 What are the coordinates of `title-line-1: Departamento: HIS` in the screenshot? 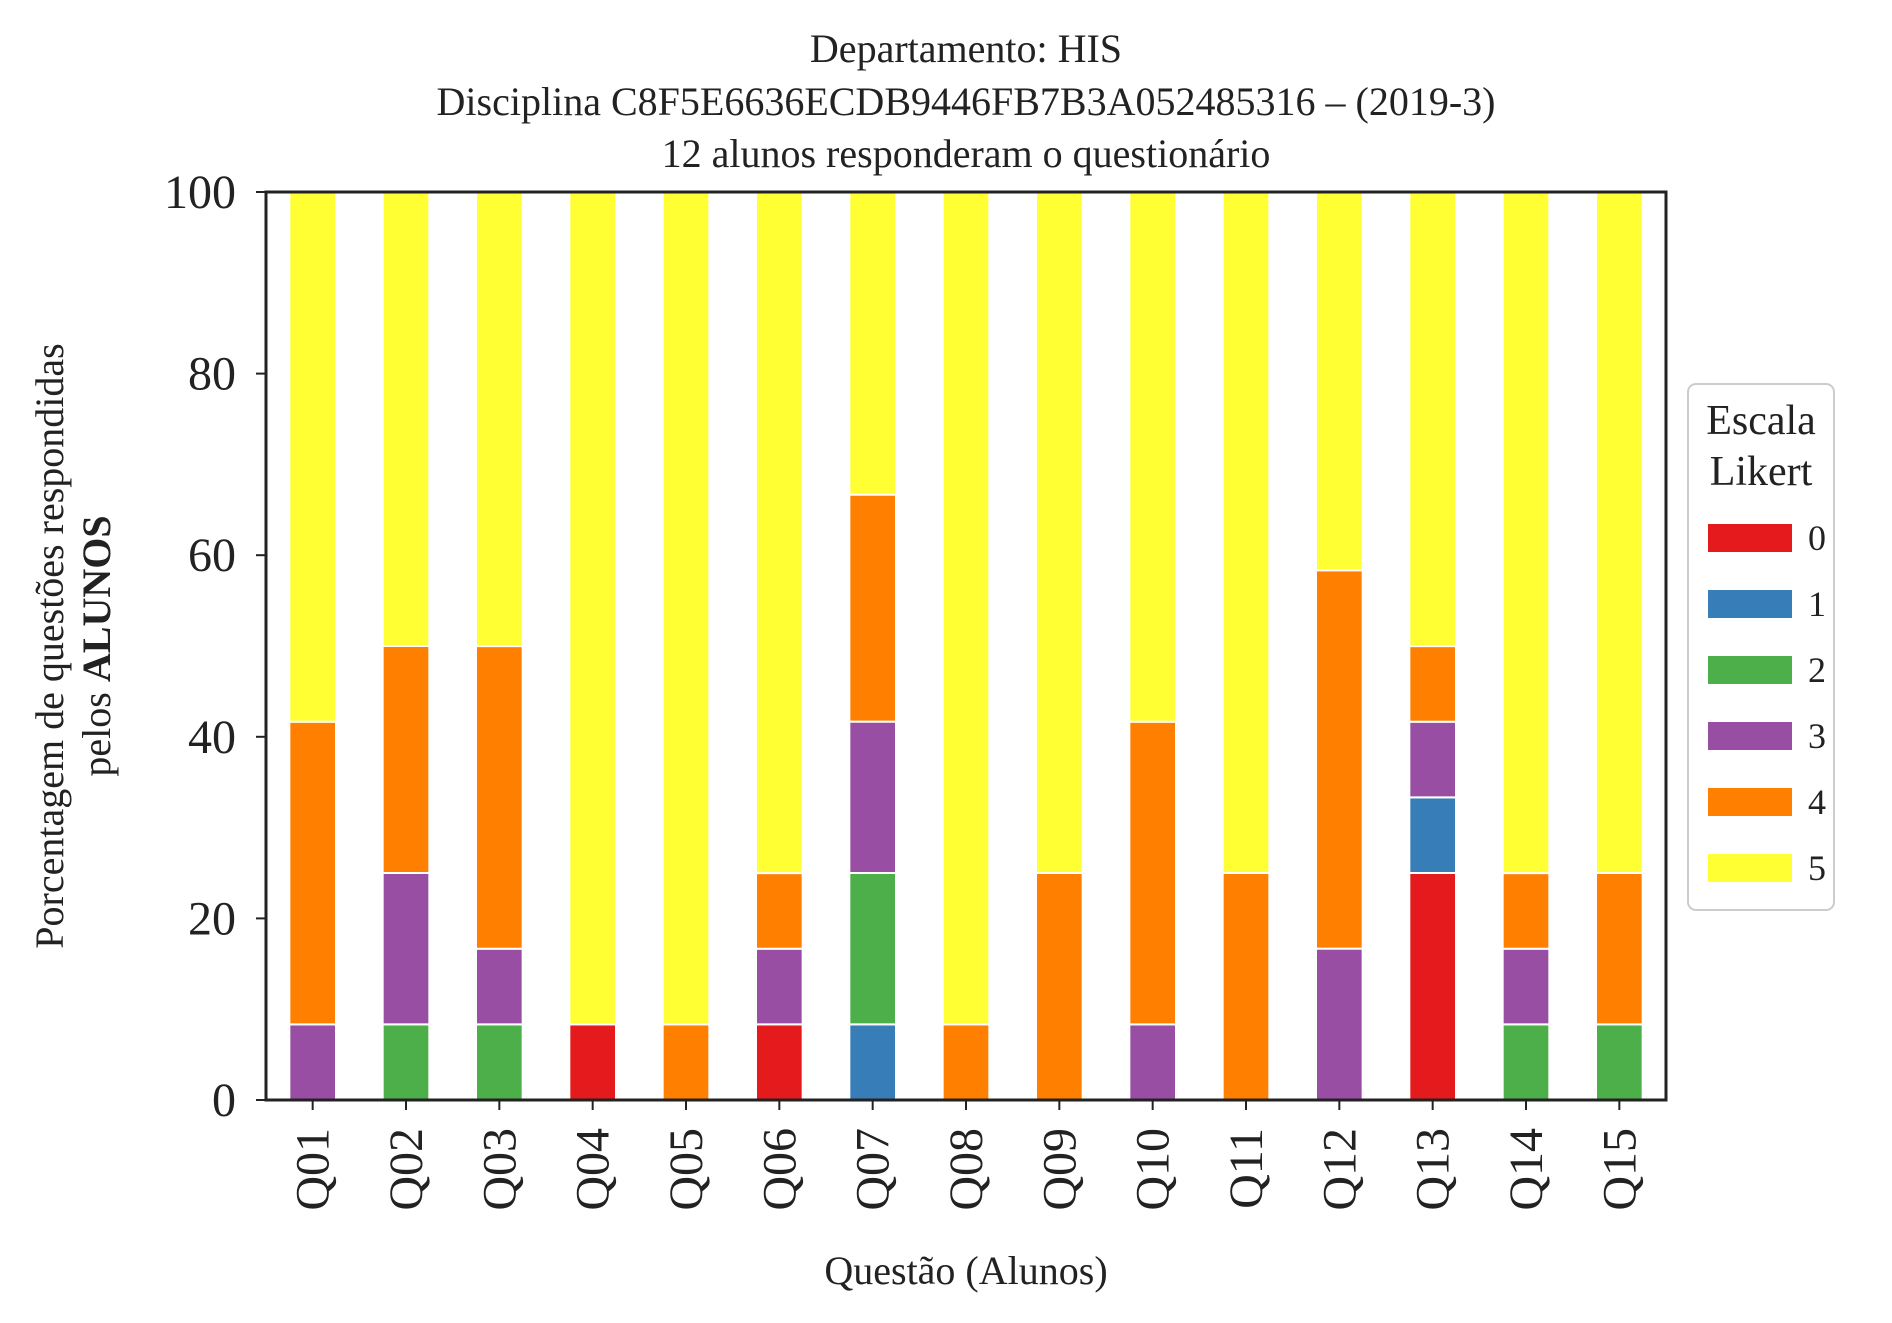 It's located at (966, 48).